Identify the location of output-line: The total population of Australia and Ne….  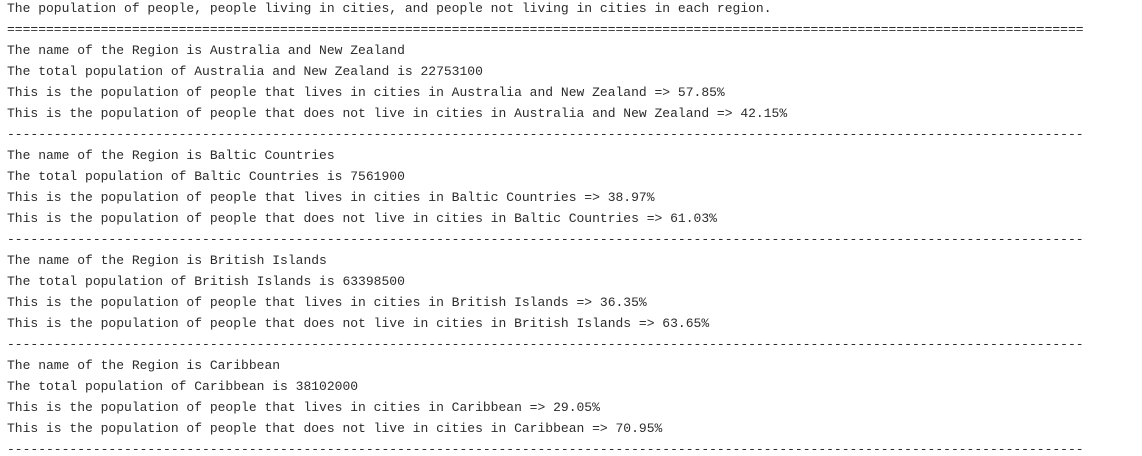
(245, 71).